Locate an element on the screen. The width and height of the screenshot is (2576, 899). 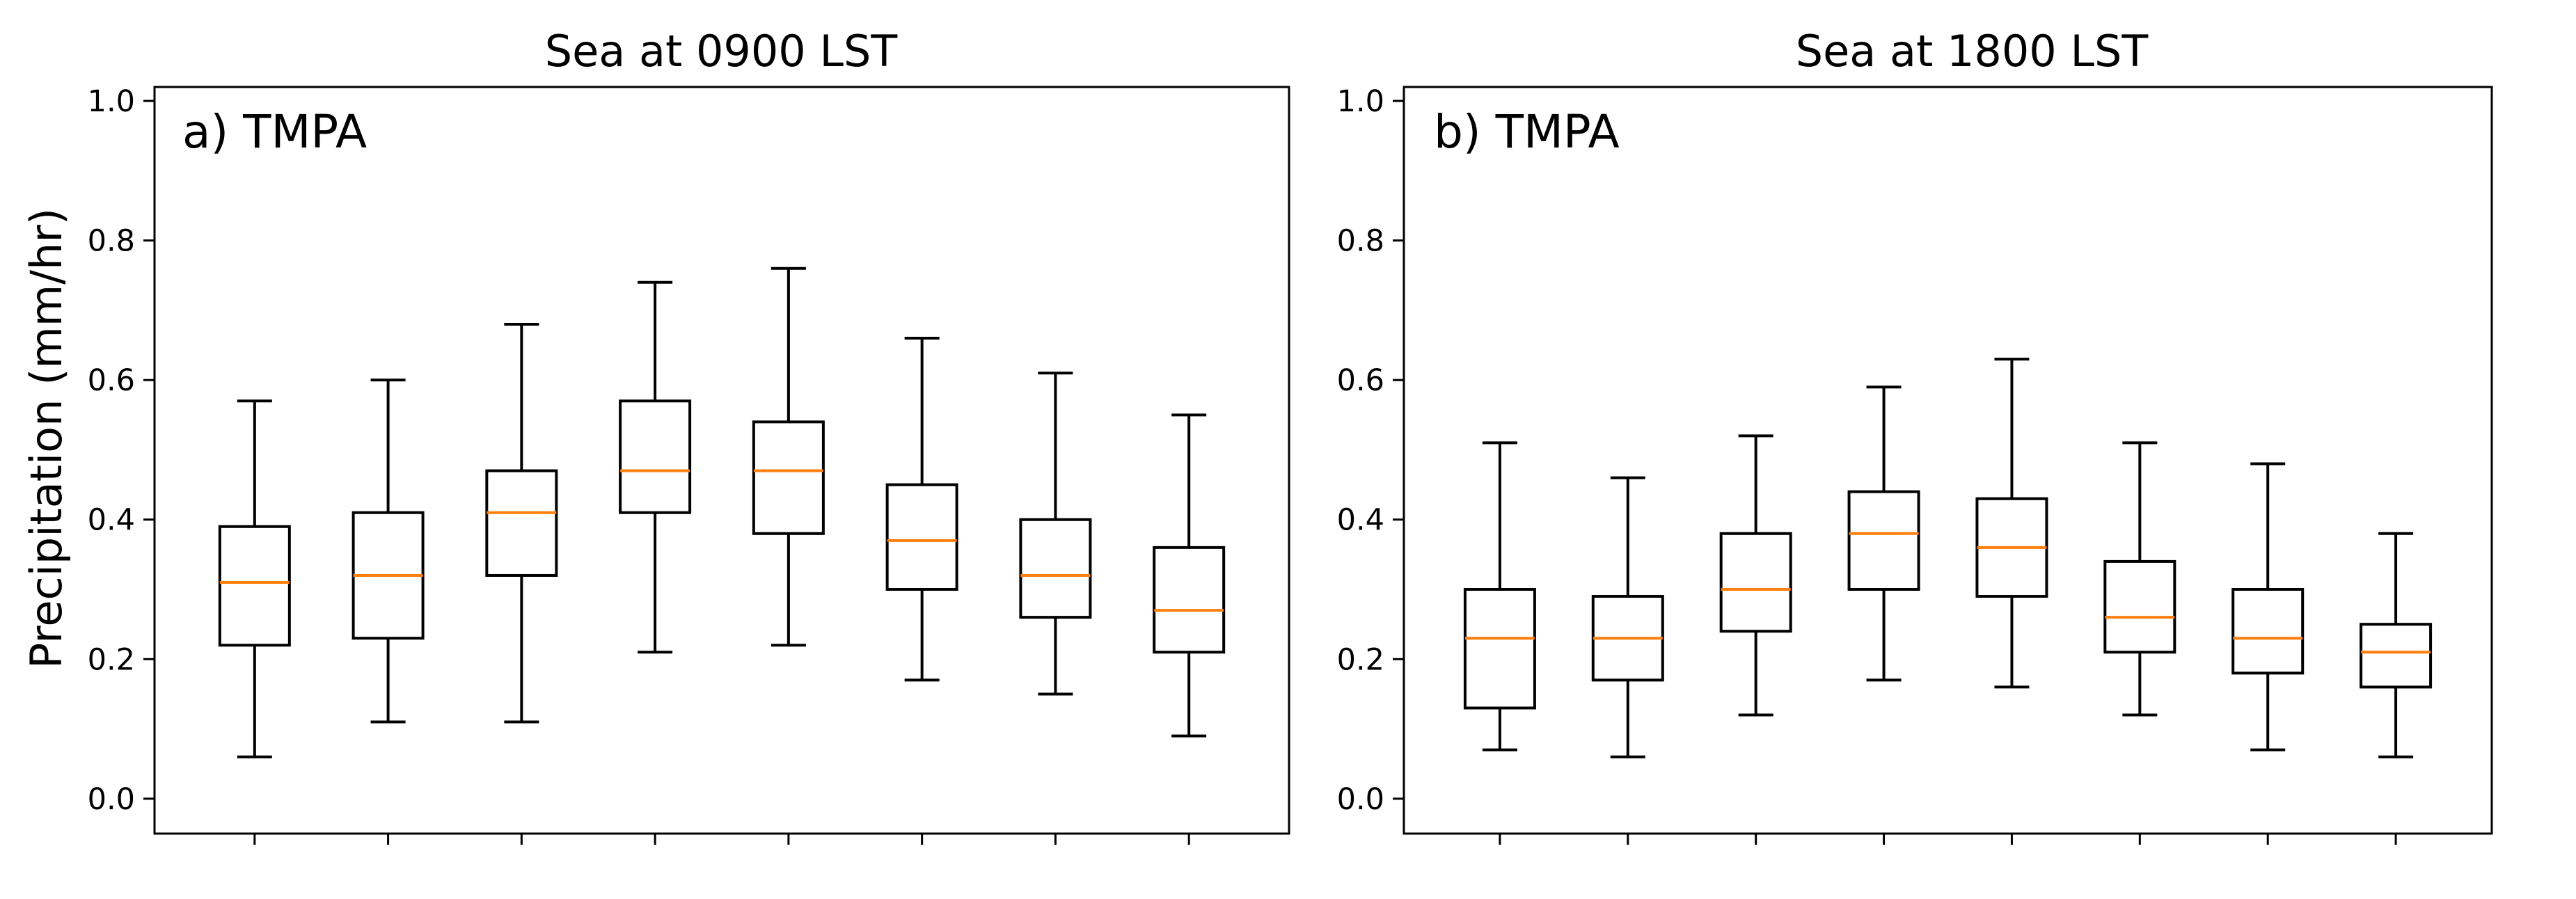
panel-a-title: Sea at 0900 LST is located at coordinates (722, 51).